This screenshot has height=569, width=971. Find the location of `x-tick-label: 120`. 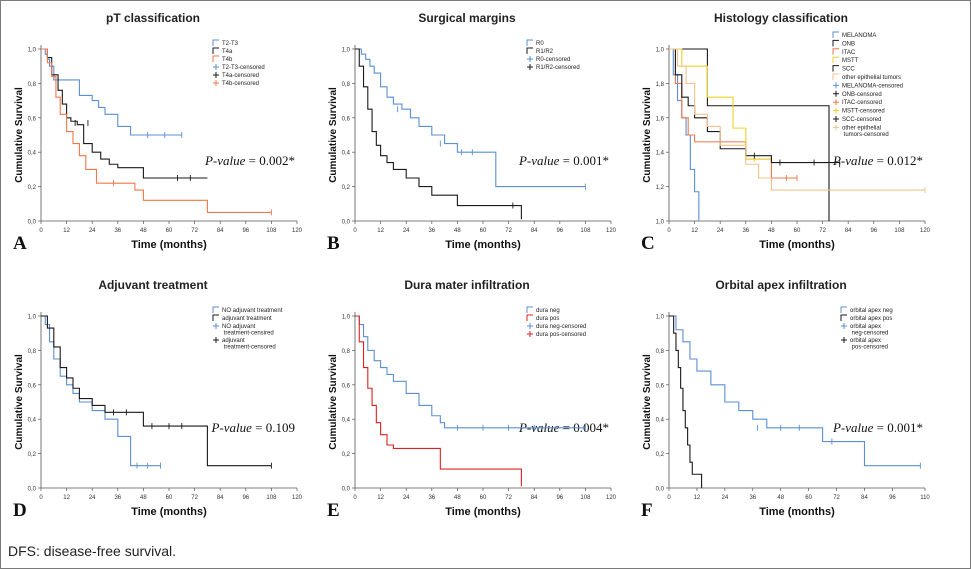

x-tick-label: 120 is located at coordinates (611, 231).